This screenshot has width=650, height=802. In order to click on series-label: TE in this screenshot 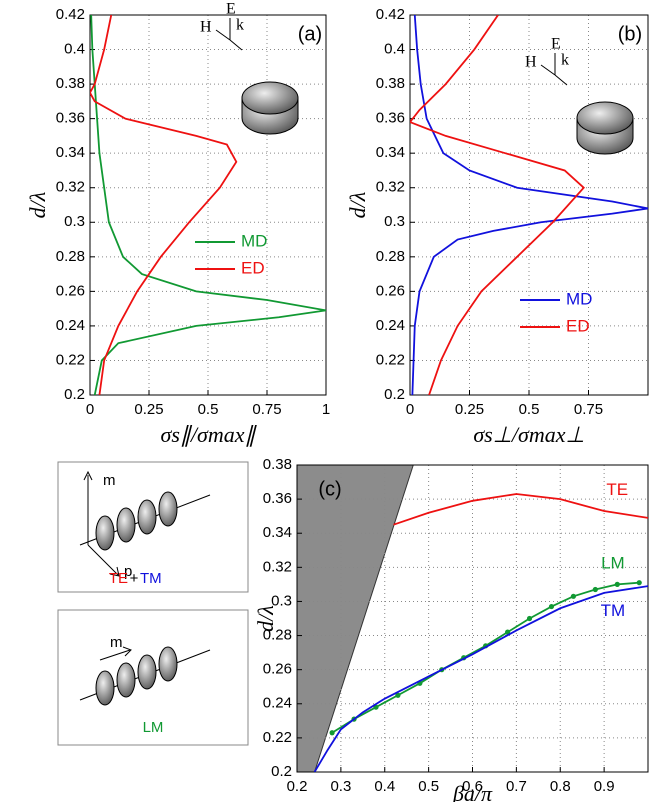, I will do `click(617, 489)`.